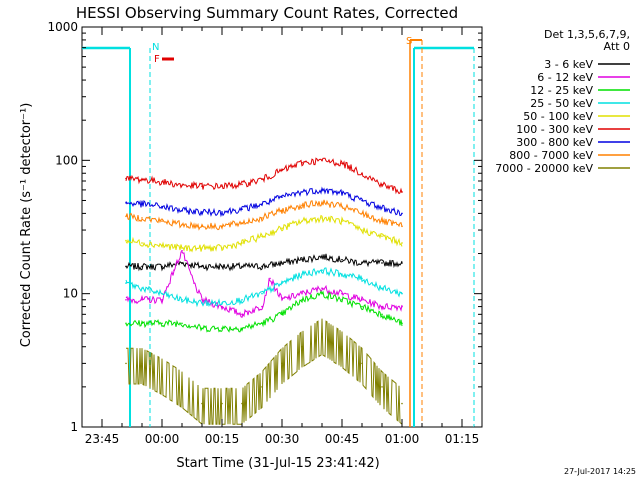 The width and height of the screenshot is (640, 480). I want to click on y-tick-label: 10, so click(70, 294).